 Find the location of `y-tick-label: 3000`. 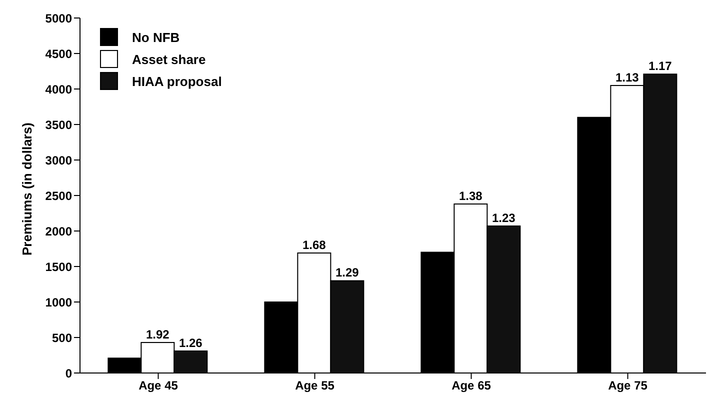

y-tick-label: 3000 is located at coordinates (58, 160).